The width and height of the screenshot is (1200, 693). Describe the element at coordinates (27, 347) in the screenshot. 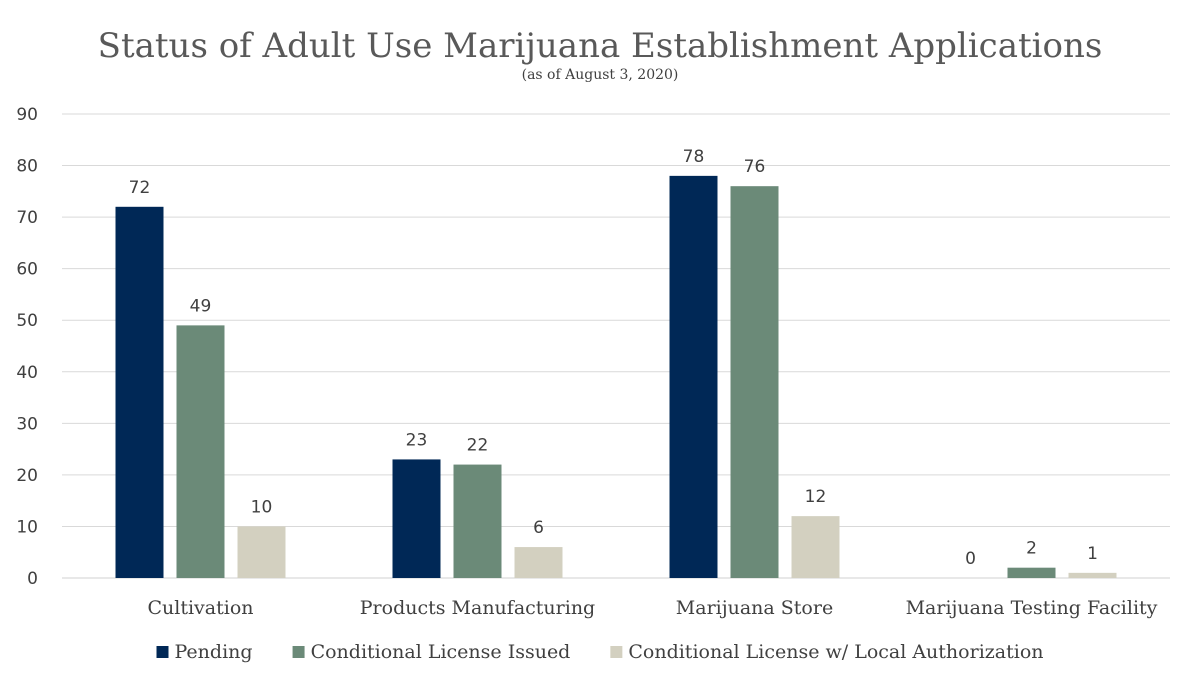

I see `y-axis-ticks: 0 10 20 30 40 50 60 70 80 90` at that location.